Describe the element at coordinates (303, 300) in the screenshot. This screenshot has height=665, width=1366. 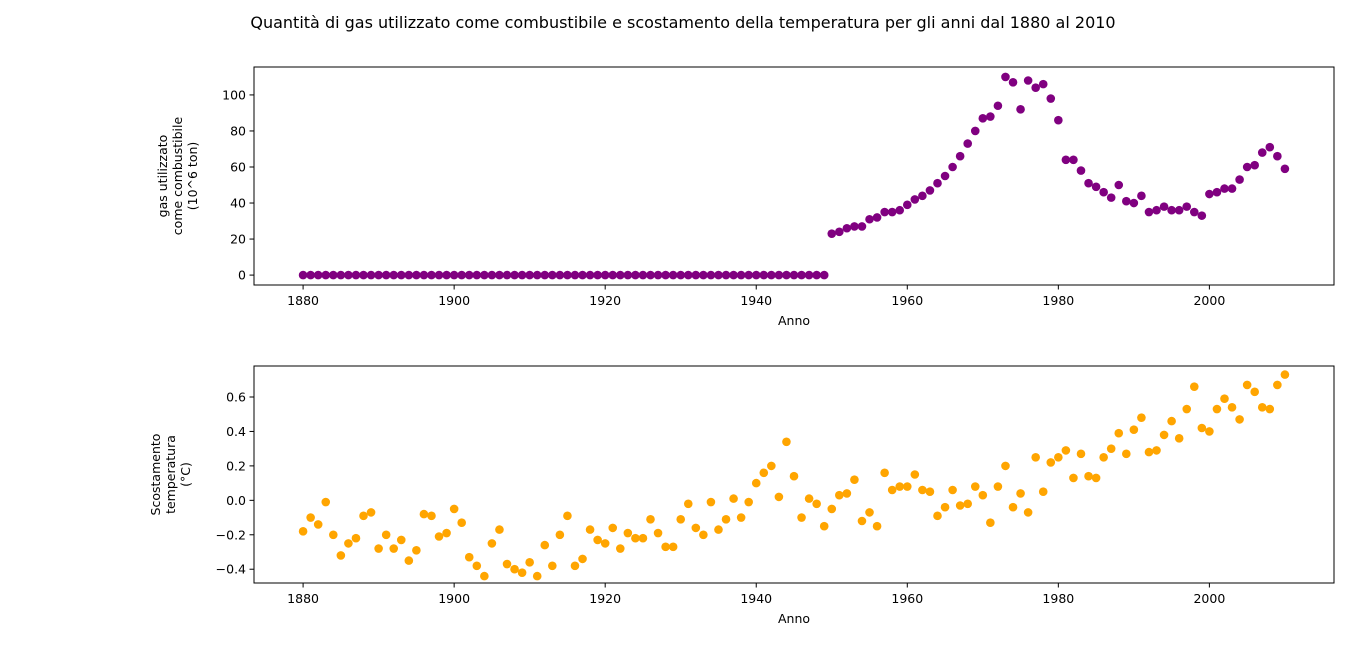
I see `x-tick-label: 1880` at that location.